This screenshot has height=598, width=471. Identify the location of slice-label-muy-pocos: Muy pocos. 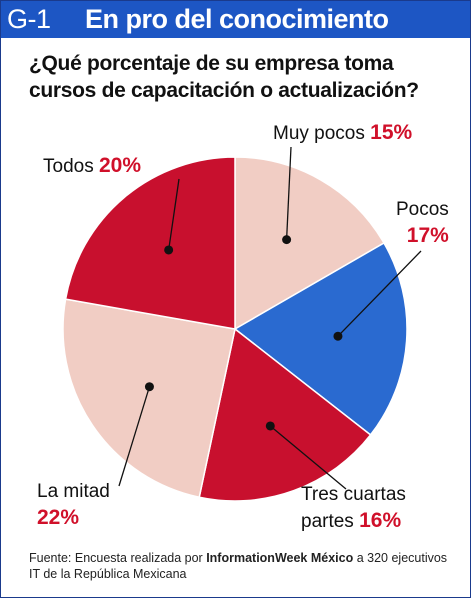
(319, 133).